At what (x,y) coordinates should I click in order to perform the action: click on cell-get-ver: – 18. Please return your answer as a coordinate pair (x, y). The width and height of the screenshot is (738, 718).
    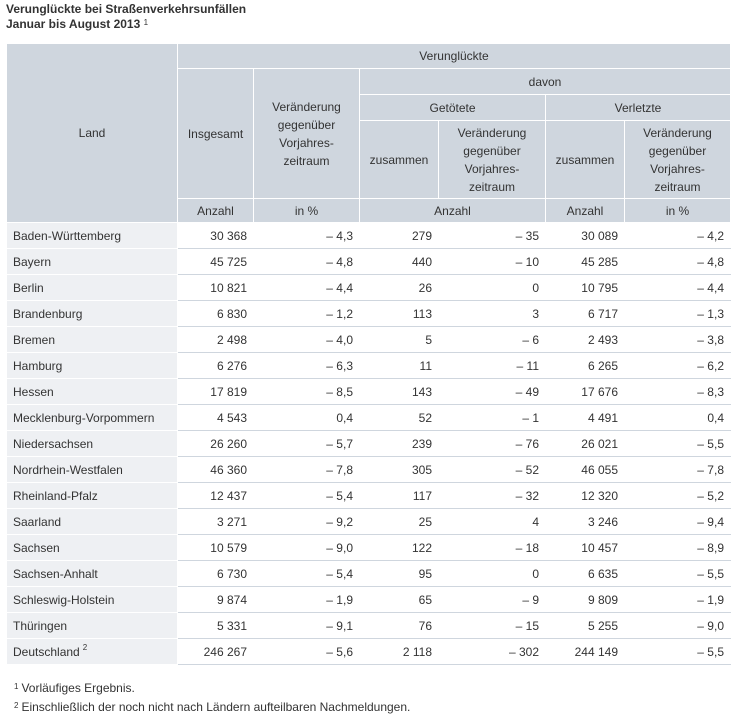
    Looking at the image, I should click on (492, 547).